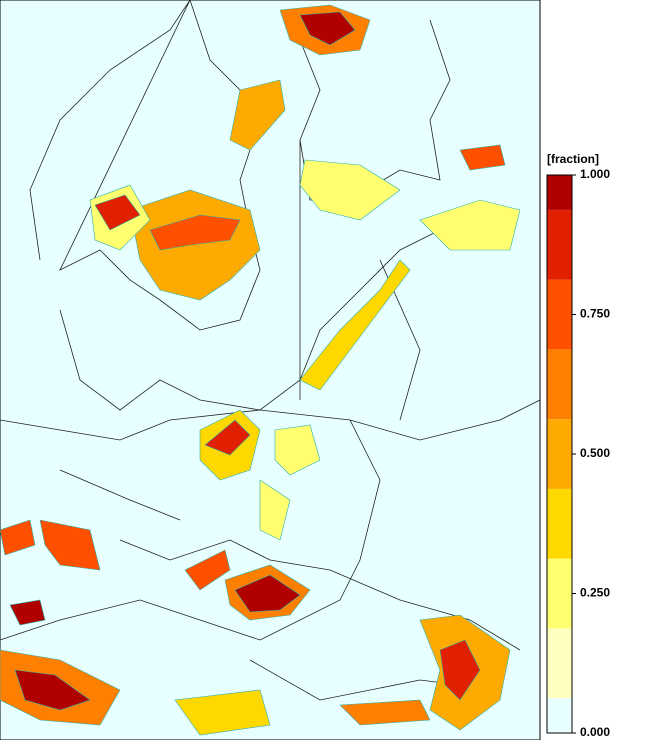  I want to click on colorbar-title: [fraction], so click(573, 159).